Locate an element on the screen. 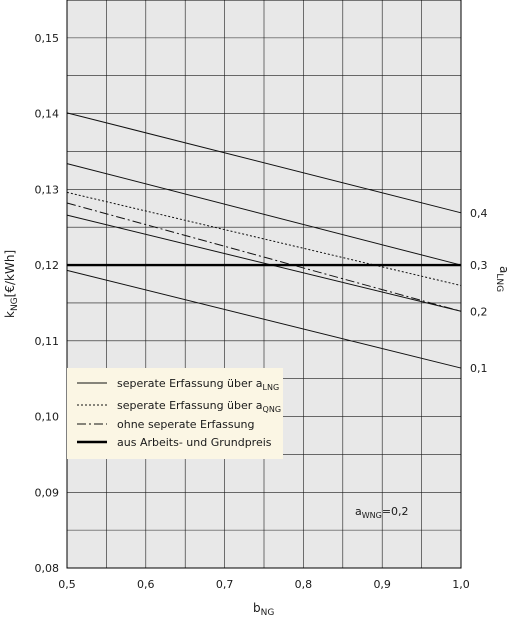 The height and width of the screenshot is (618, 510). legend-entry: ohne seperate Erfassung is located at coordinates (186, 424).